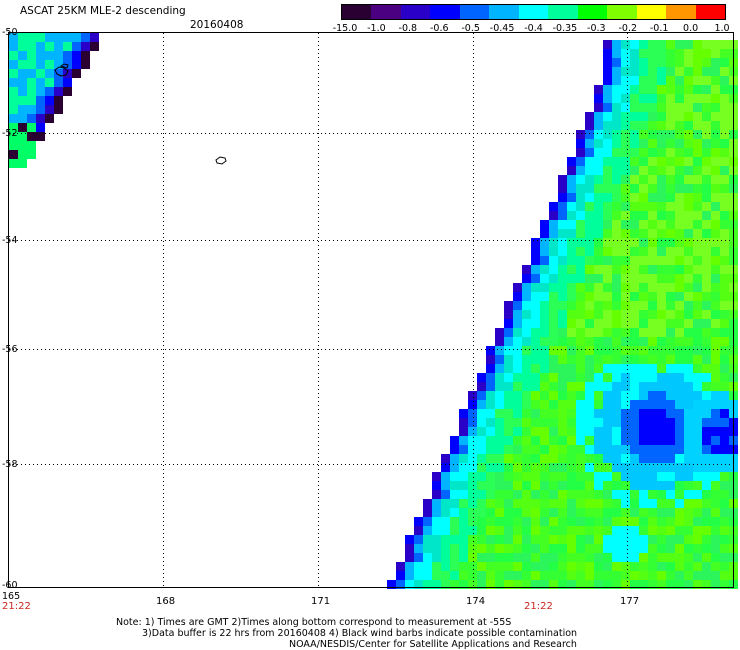 The image size is (740, 650). I want to click on lat-label-50: -50, so click(10, 32).